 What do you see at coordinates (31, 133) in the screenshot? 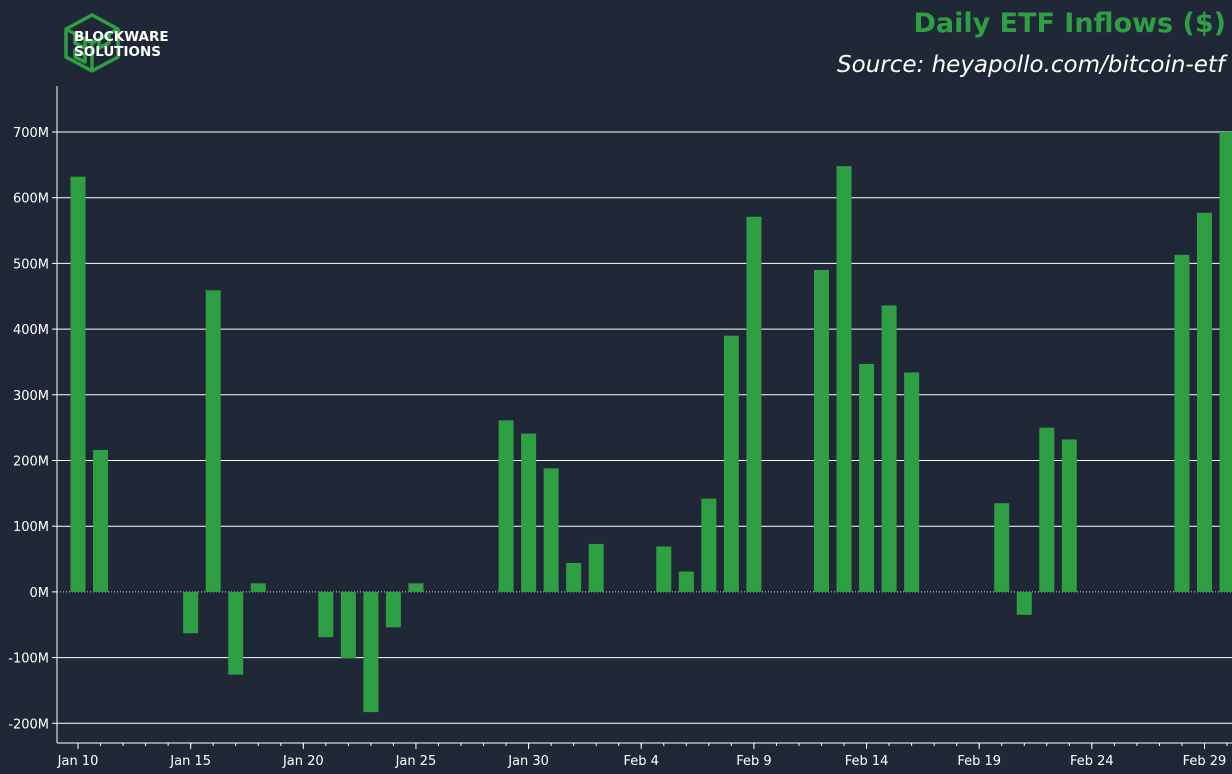
I see `y-tick-label: 700M` at bounding box center [31, 133].